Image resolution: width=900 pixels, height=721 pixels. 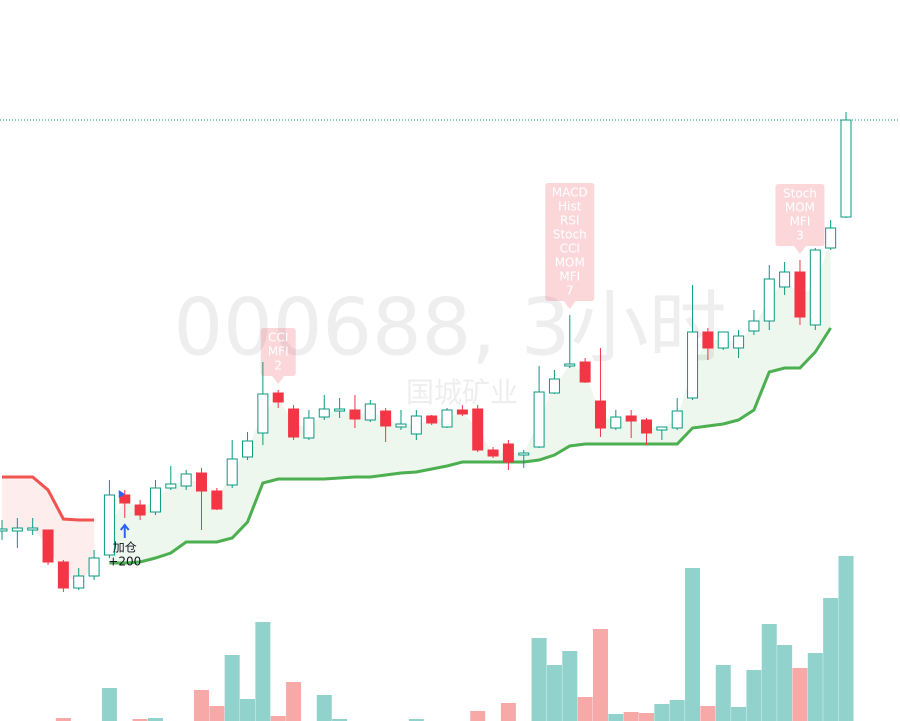 What do you see at coordinates (124, 530) in the screenshot?
I see `signal-arrow` at bounding box center [124, 530].